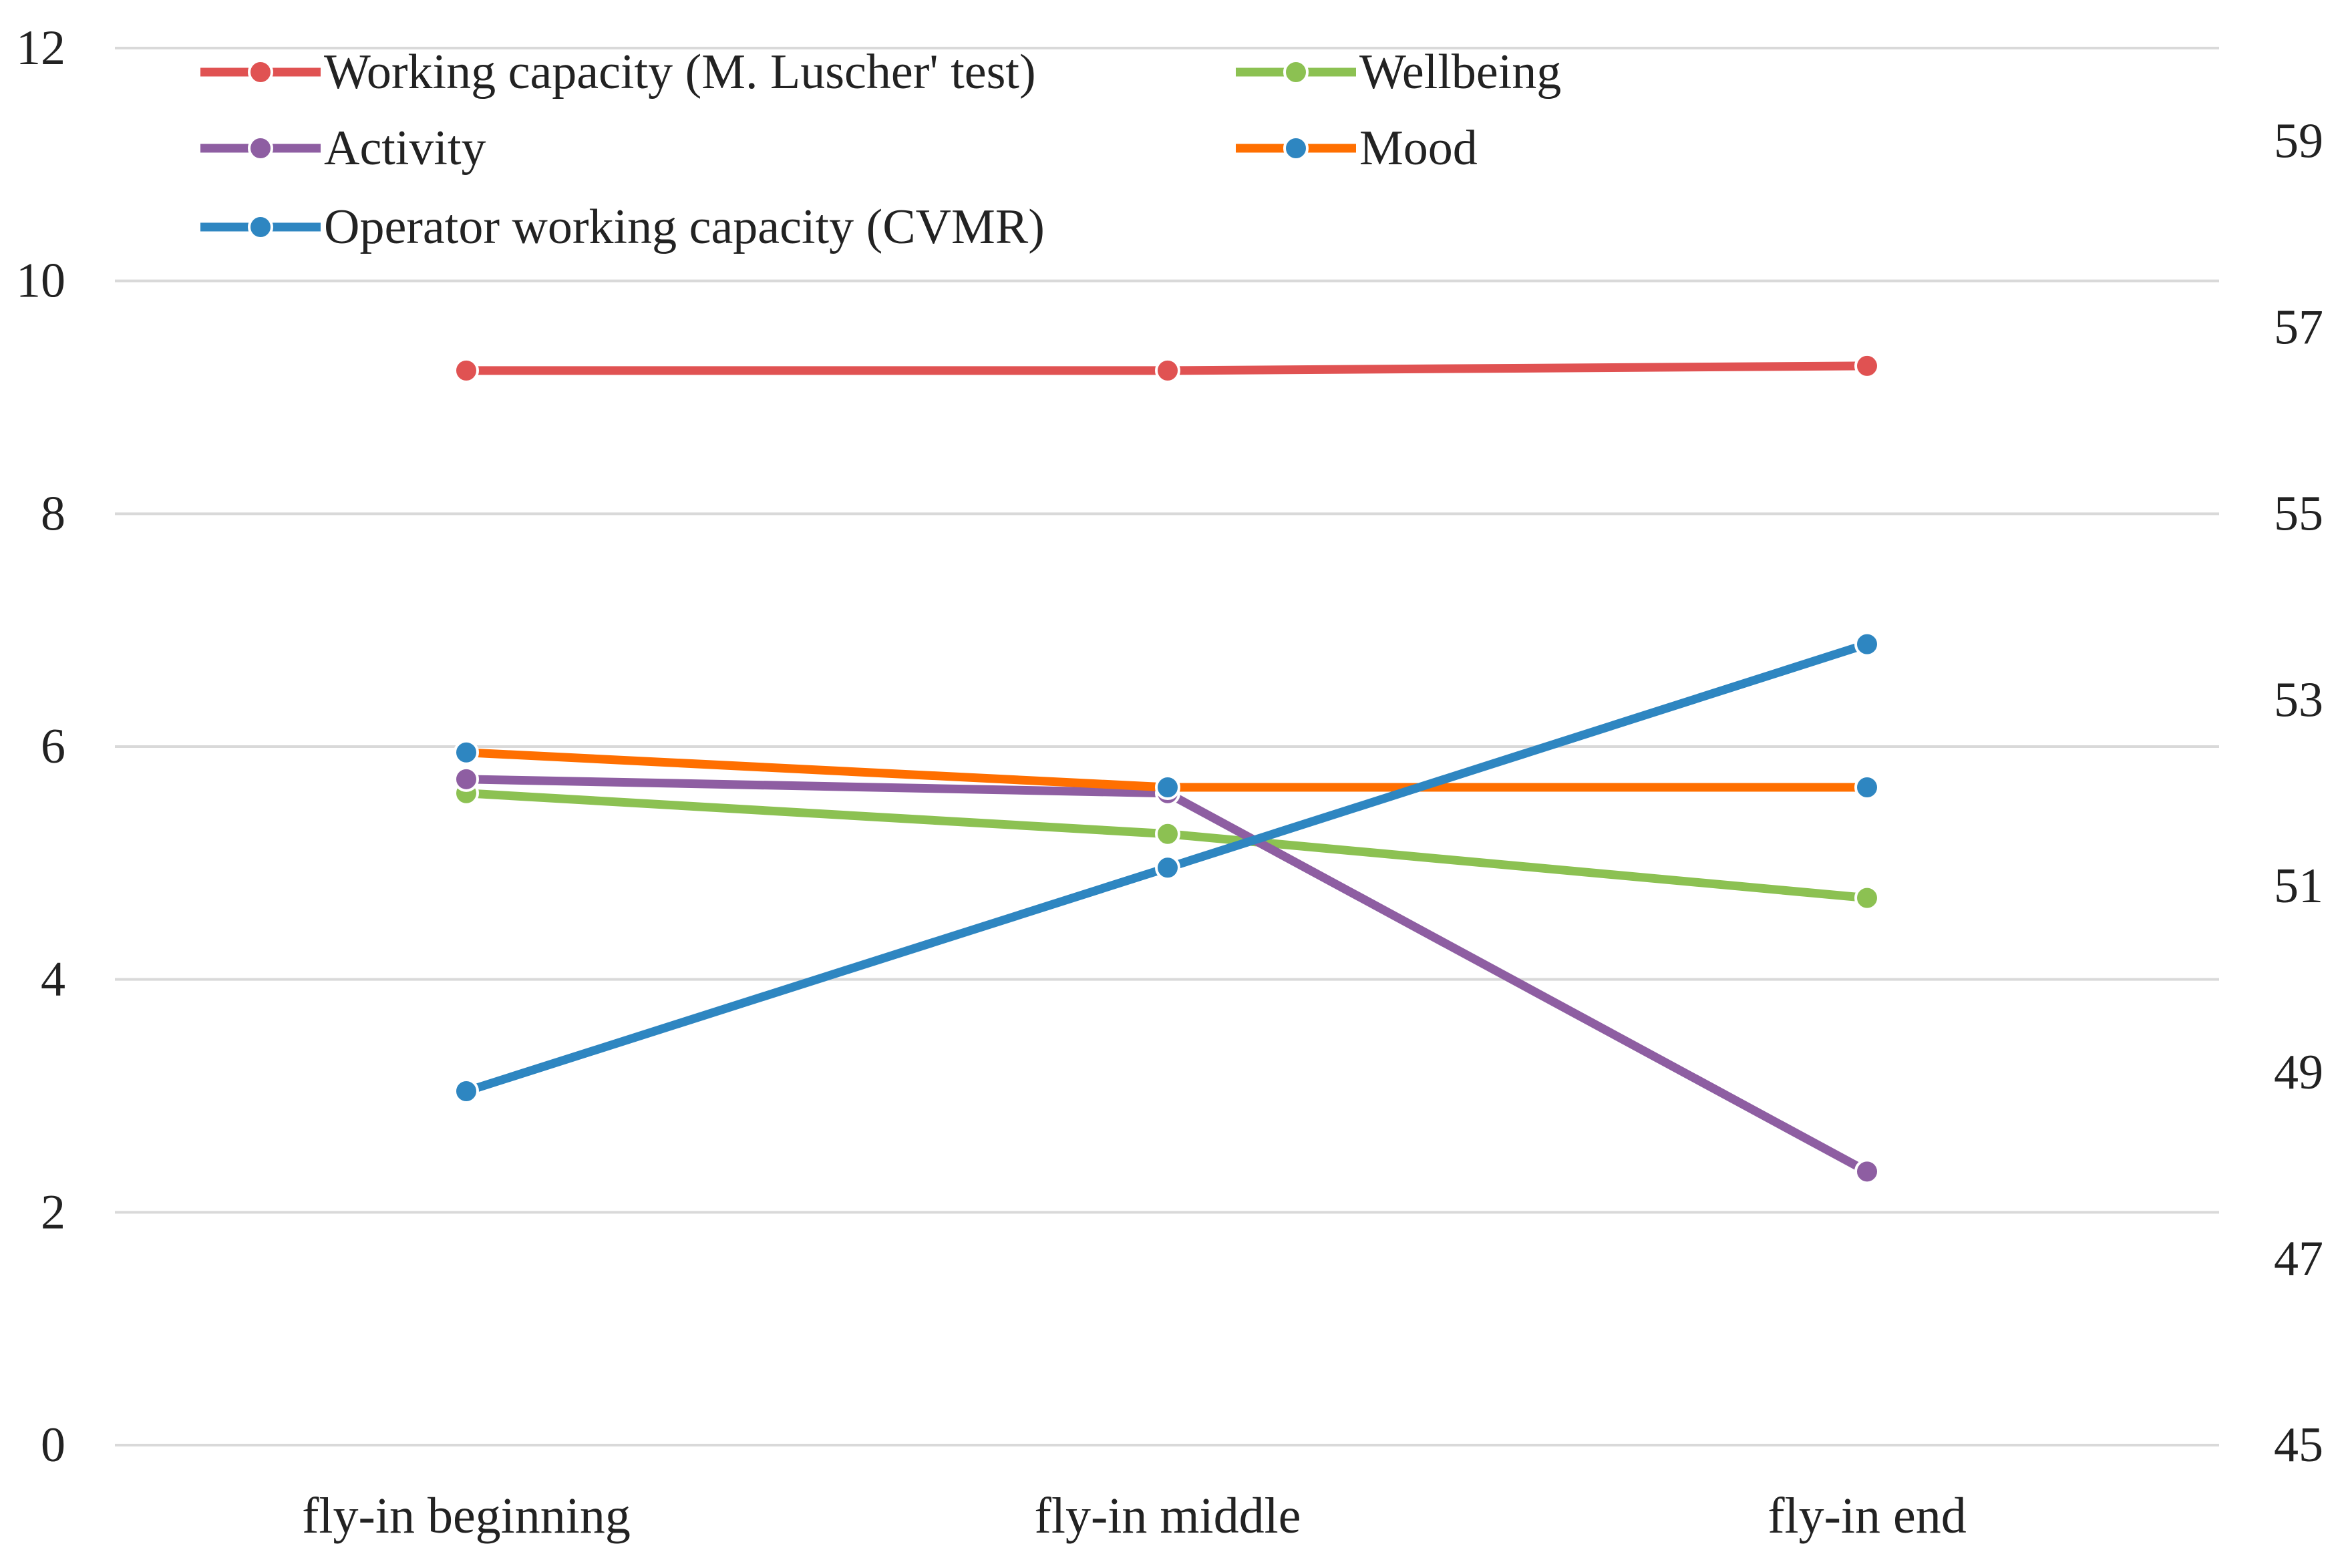 The height and width of the screenshot is (1568, 2338). Describe the element at coordinates (2298, 1445) in the screenshot. I see `right-tick-label: 45` at that location.